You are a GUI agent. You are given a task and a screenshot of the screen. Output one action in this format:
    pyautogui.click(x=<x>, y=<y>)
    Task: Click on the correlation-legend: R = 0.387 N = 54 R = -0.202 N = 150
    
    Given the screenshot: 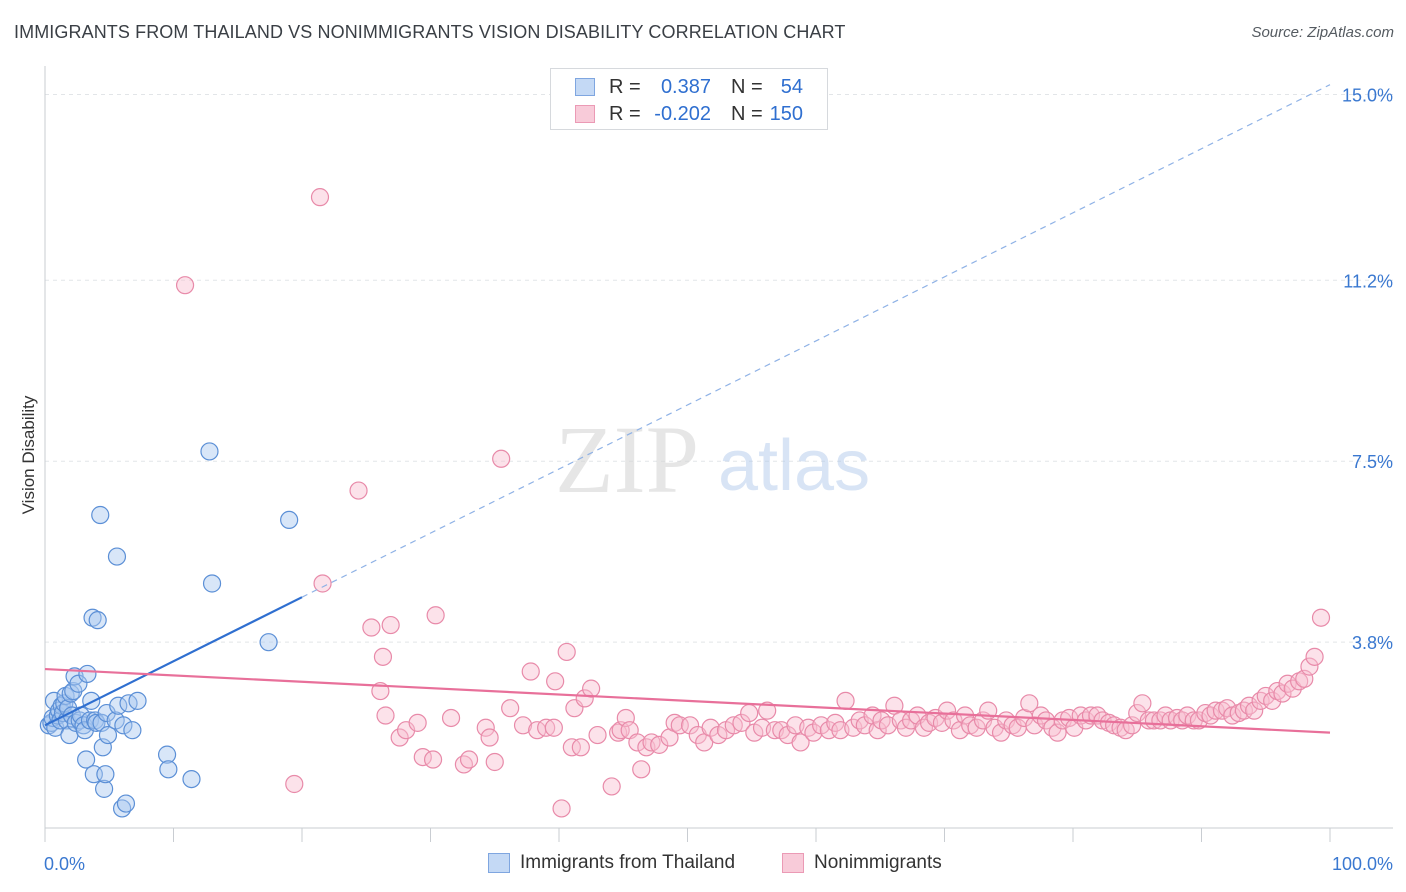 What is the action you would take?
    pyautogui.click(x=689, y=99)
    